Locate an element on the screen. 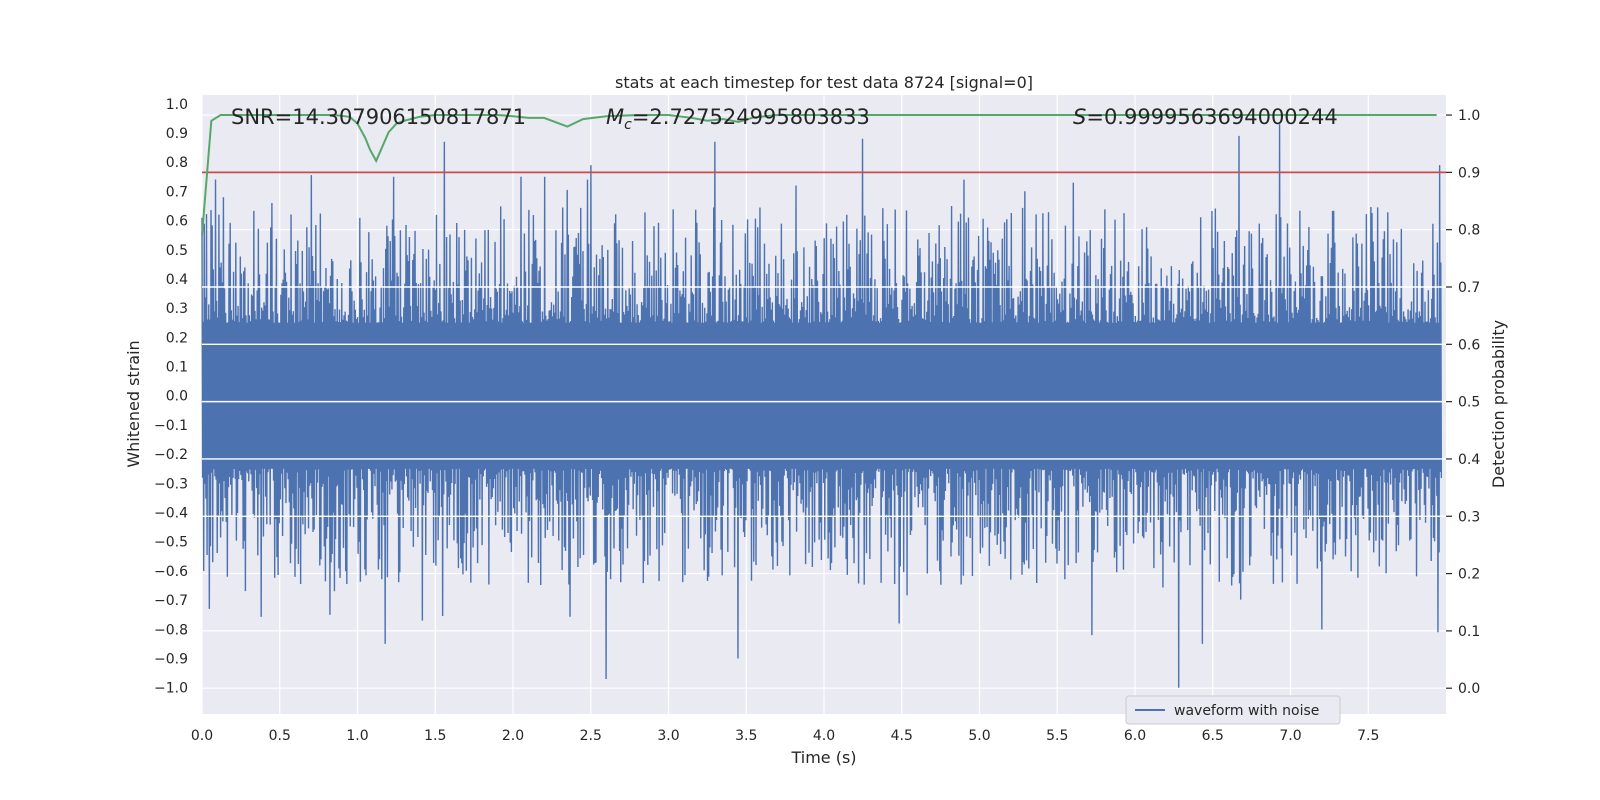 The image size is (1600, 800). y-tick-label-left: 0.0 is located at coordinates (177, 397).